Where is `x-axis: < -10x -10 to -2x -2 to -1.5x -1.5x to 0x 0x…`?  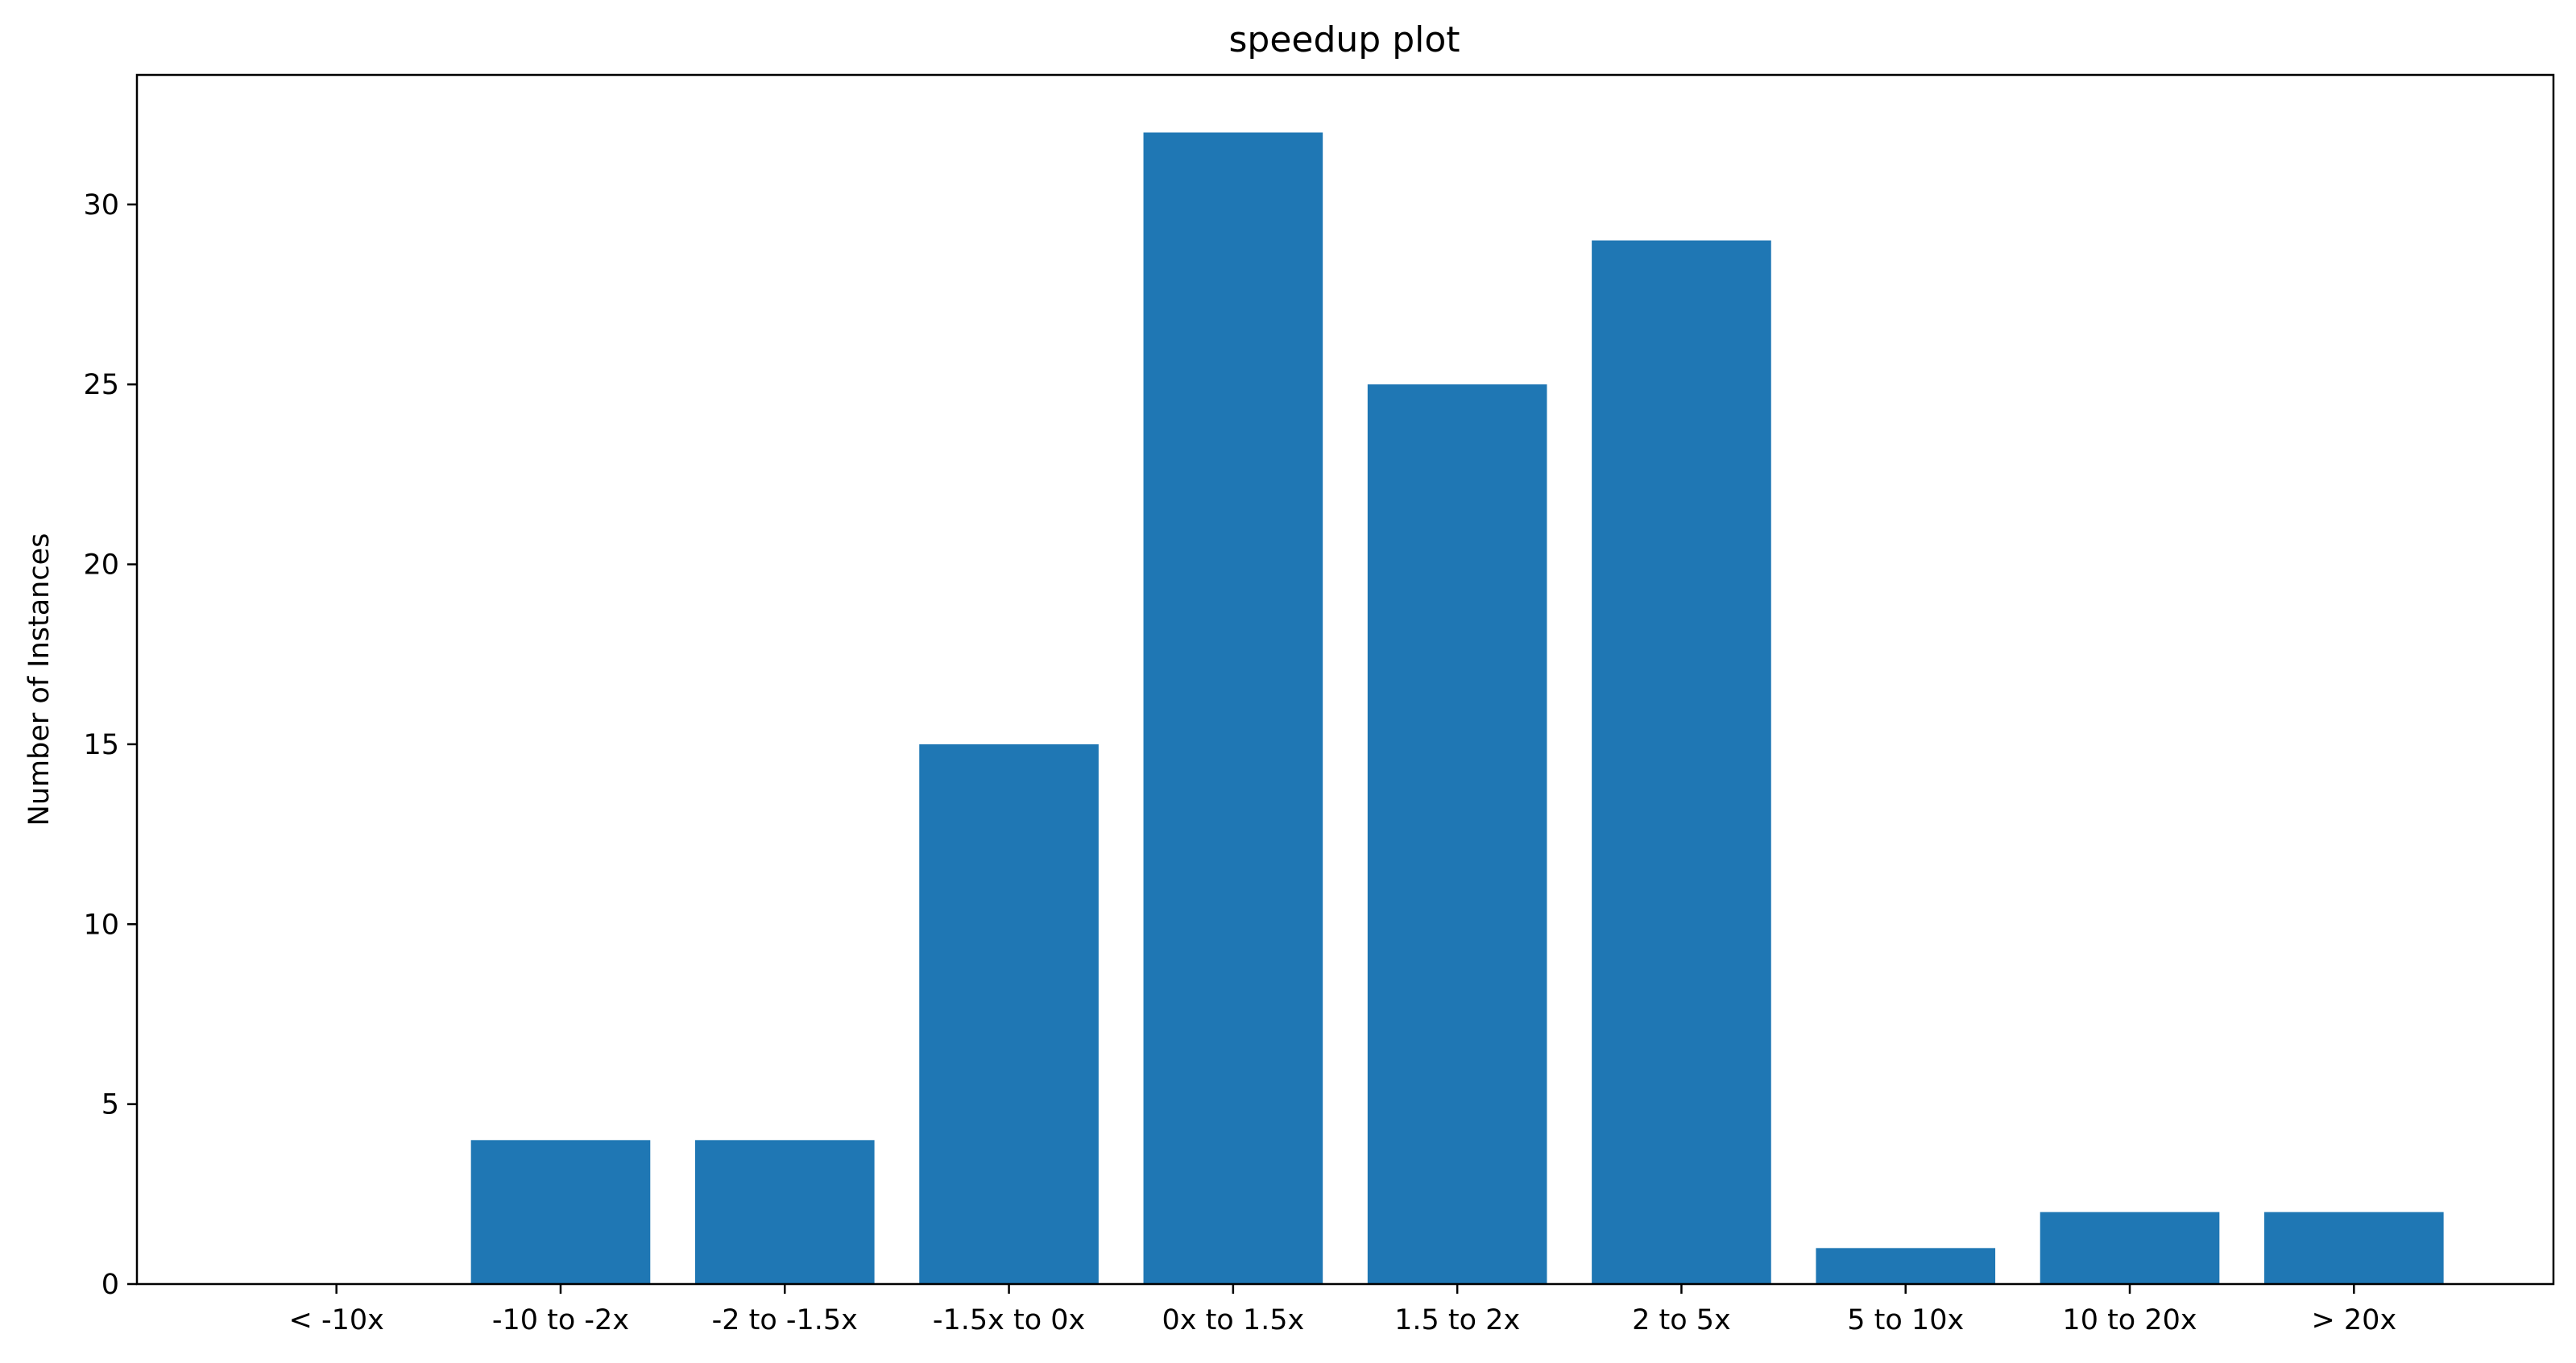
x-axis: < -10x -10 to -2x -2 to -1.5x -1.5x to 0x 0x… is located at coordinates (1342, 1310).